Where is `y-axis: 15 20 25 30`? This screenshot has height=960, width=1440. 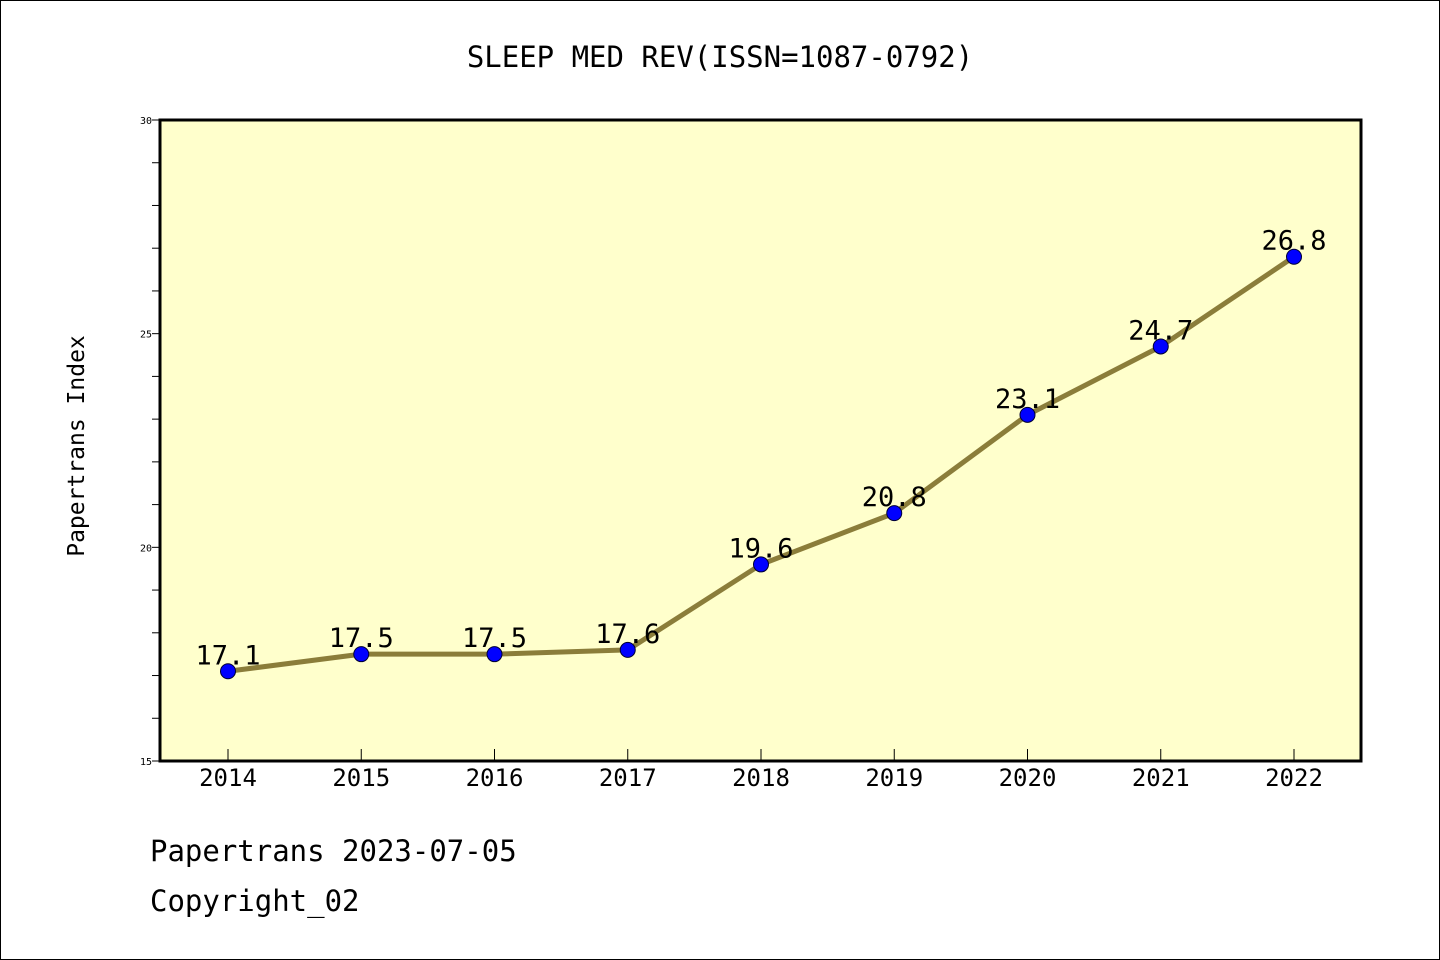
y-axis: 15 20 25 30 is located at coordinates (150, 442).